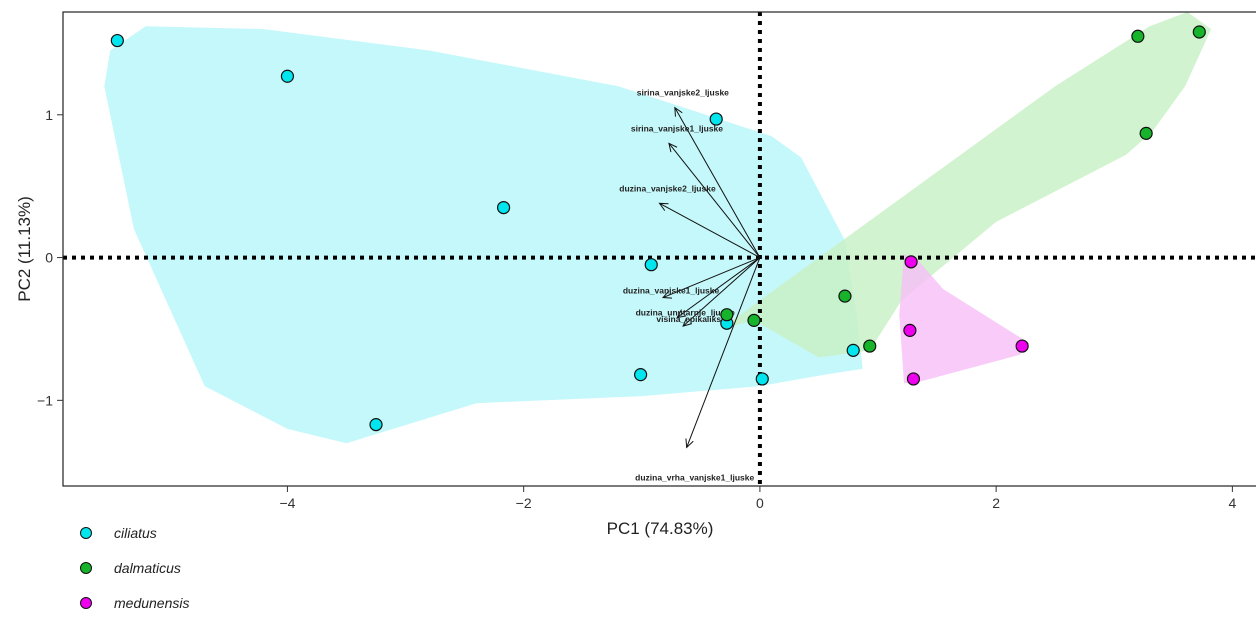 This screenshot has height=620, width=1256. Describe the element at coordinates (287, 503) in the screenshot. I see `x-tick-label--4: −4` at that location.